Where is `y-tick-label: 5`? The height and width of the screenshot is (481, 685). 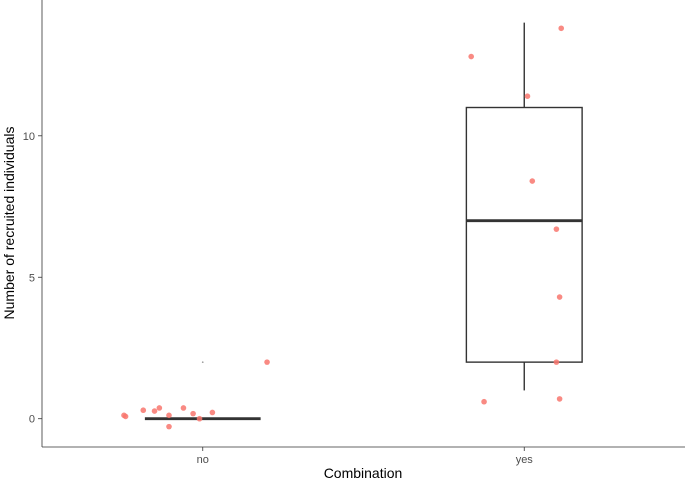 y-tick-label: 5 is located at coordinates (32, 278).